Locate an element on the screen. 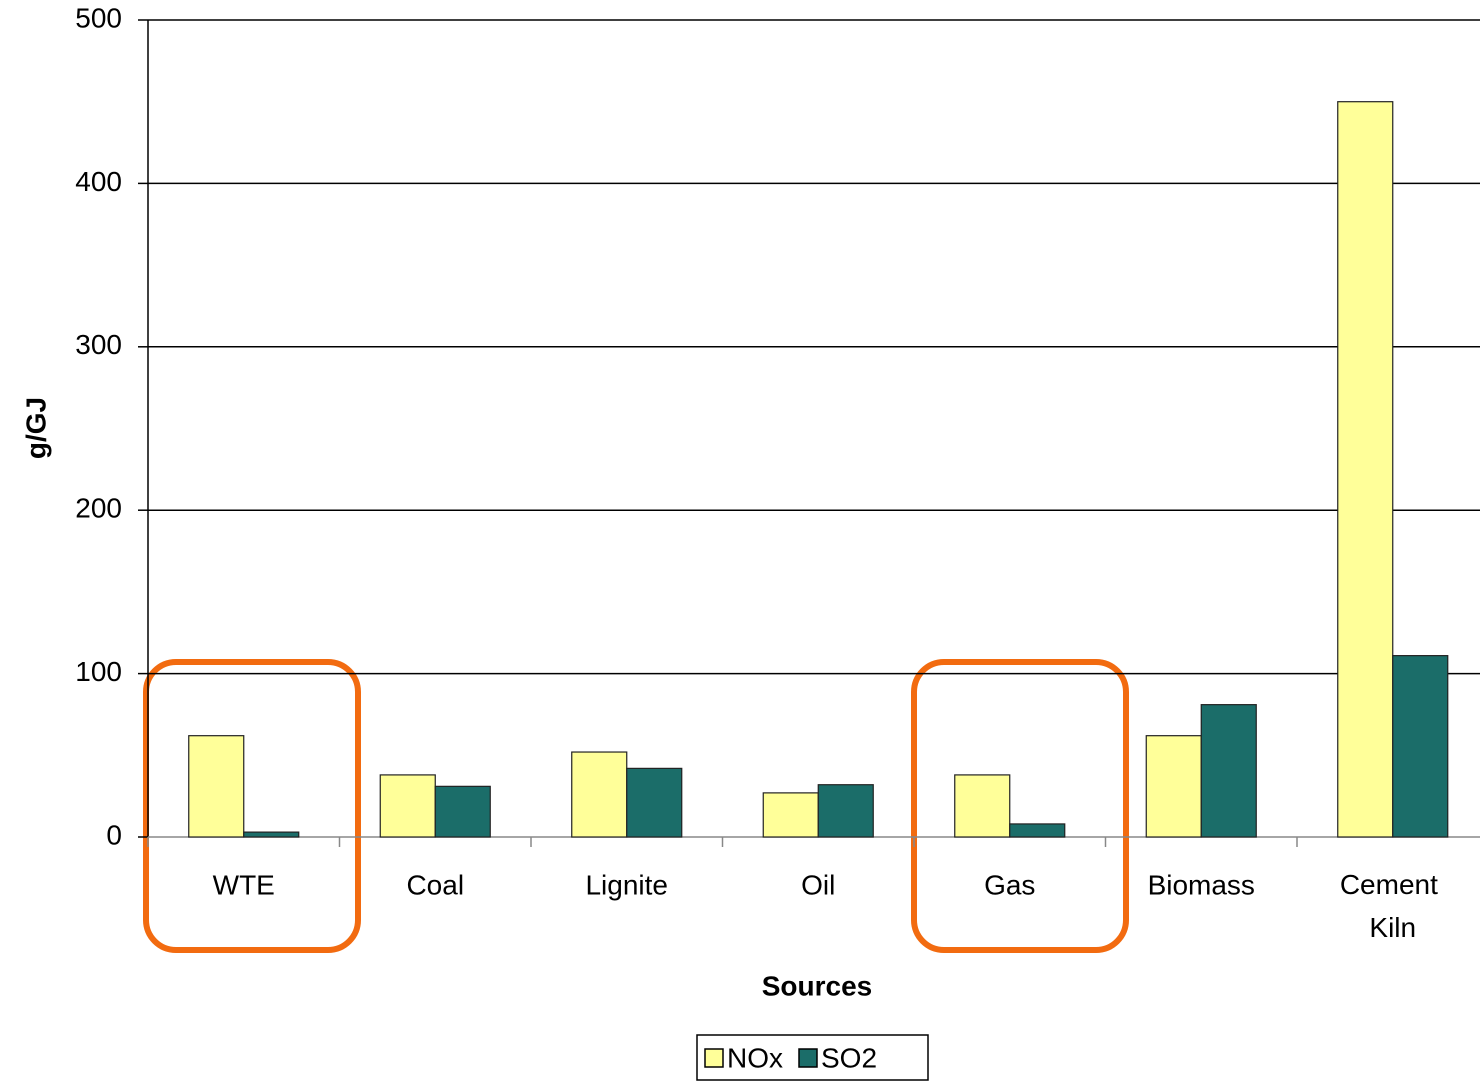 The height and width of the screenshot is (1083, 1480). x-axis-title: Sources is located at coordinates (817, 985).